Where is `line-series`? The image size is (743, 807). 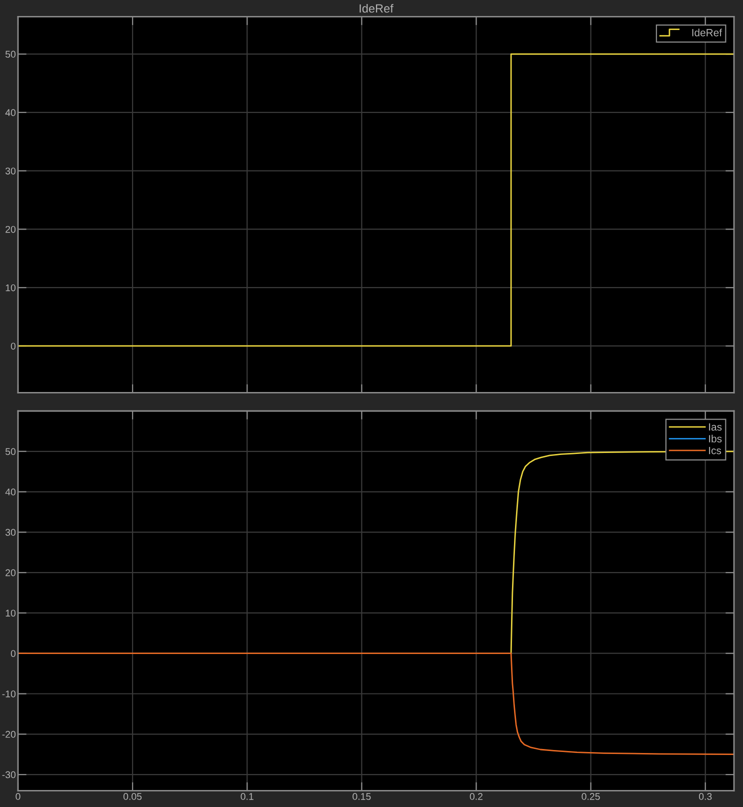
line-series is located at coordinates (376, 704).